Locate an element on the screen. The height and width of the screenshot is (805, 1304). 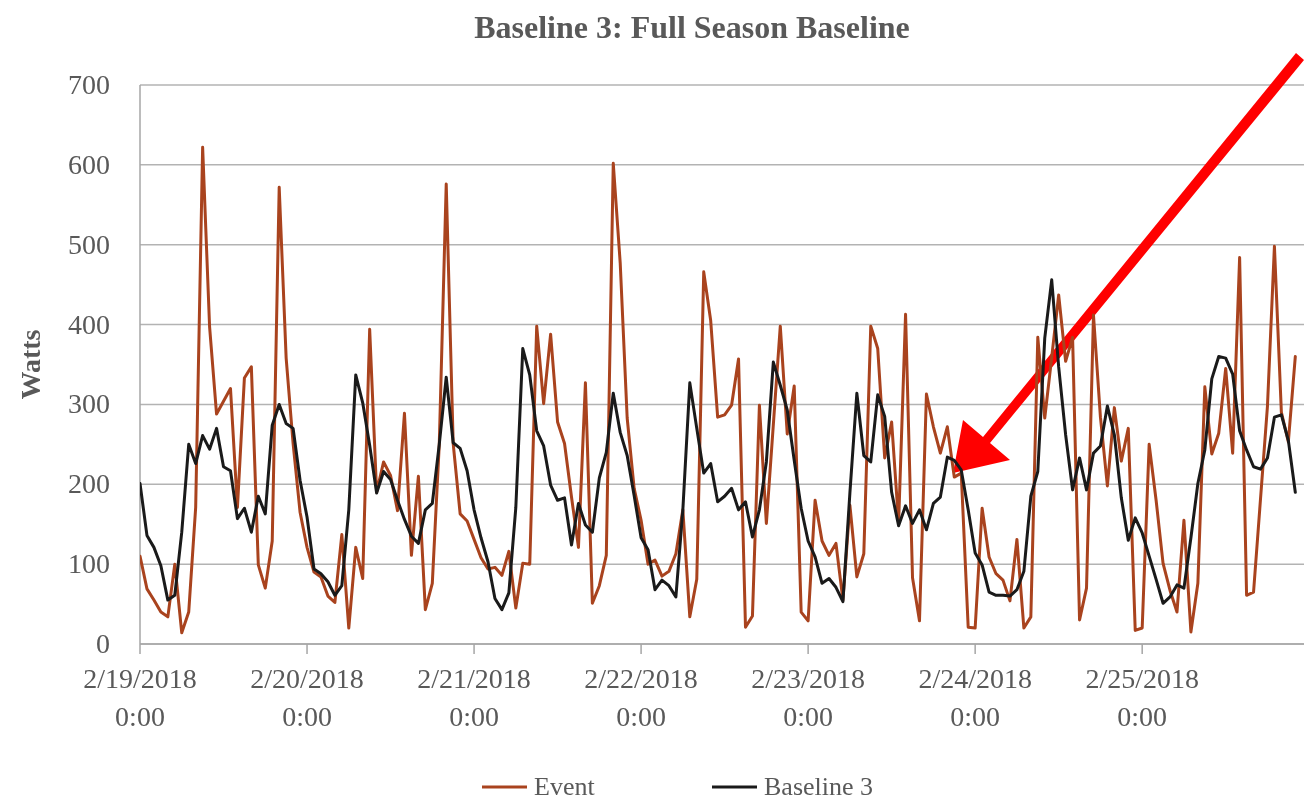
x-tick-label: 2/24/2018 0:00 is located at coordinates (975, 697).